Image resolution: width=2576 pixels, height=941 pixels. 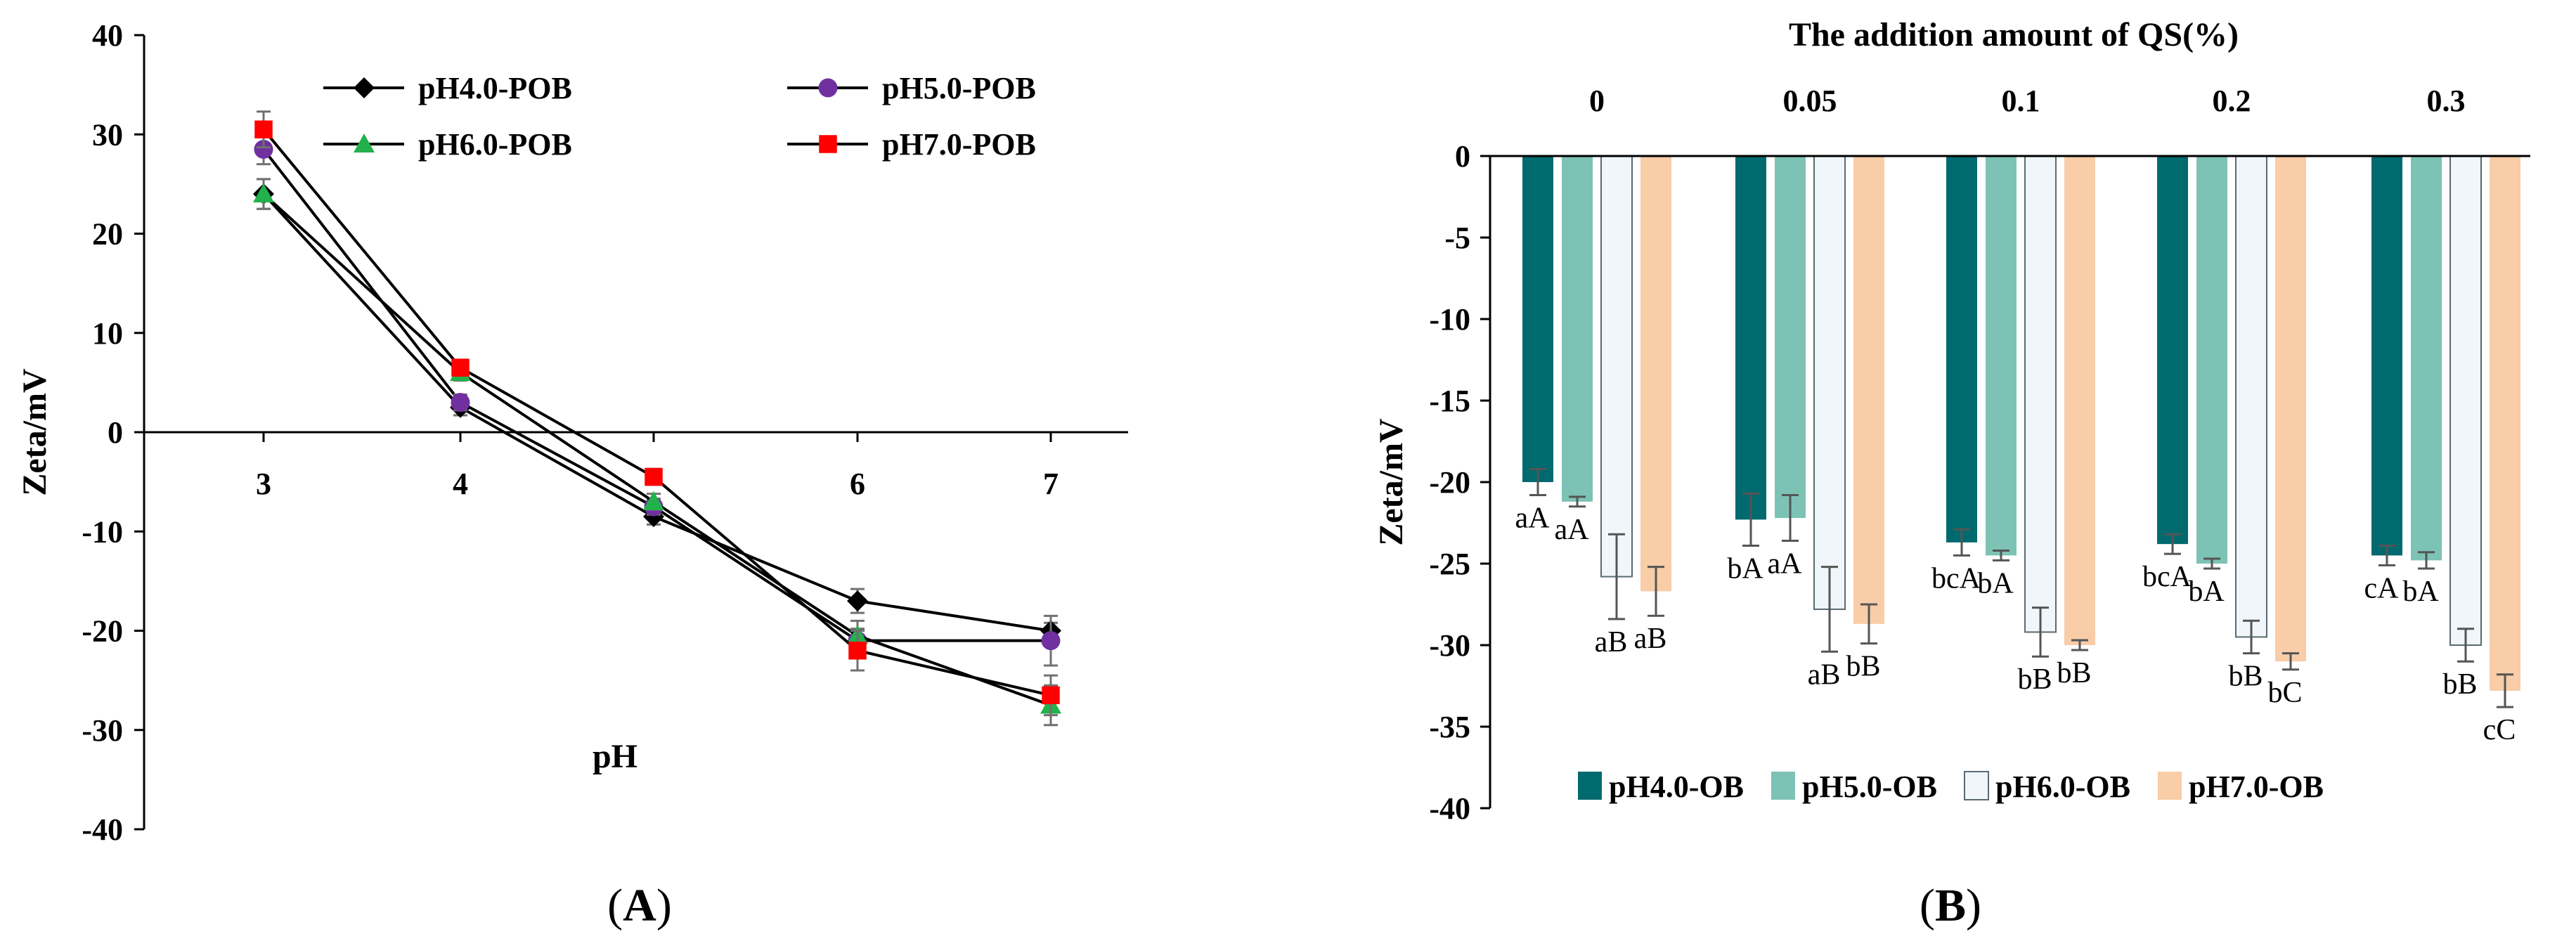 What do you see at coordinates (108, 333) in the screenshot?
I see `y-tick-label: 10` at bounding box center [108, 333].